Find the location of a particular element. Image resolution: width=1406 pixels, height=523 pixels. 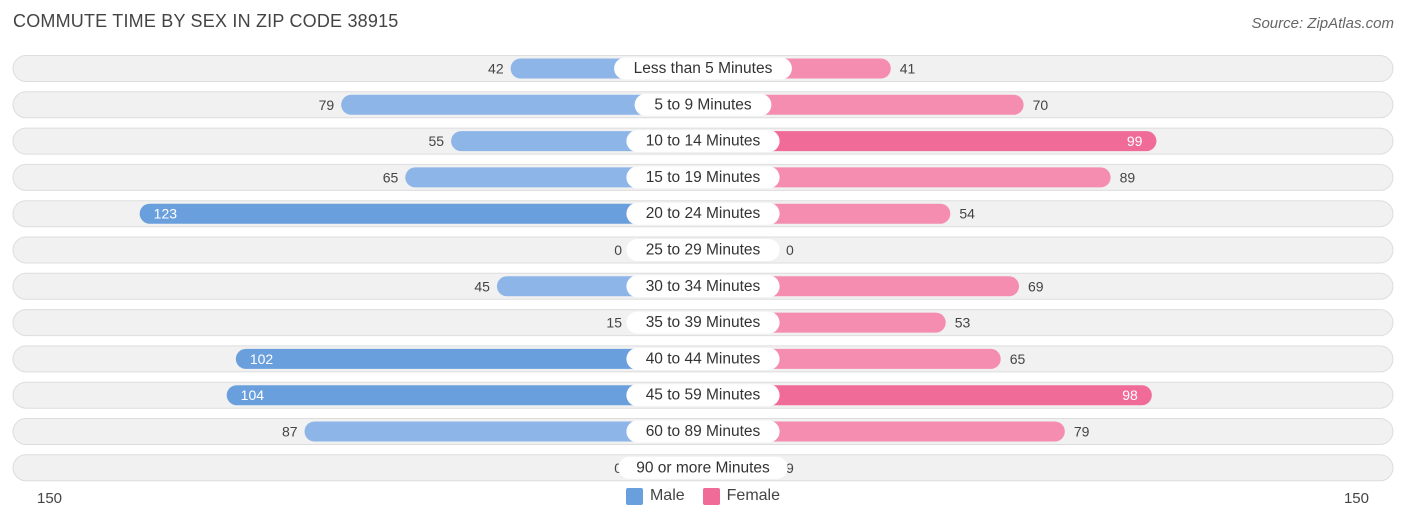

category-label: Less than 5 Minutes is located at coordinates (703, 68).